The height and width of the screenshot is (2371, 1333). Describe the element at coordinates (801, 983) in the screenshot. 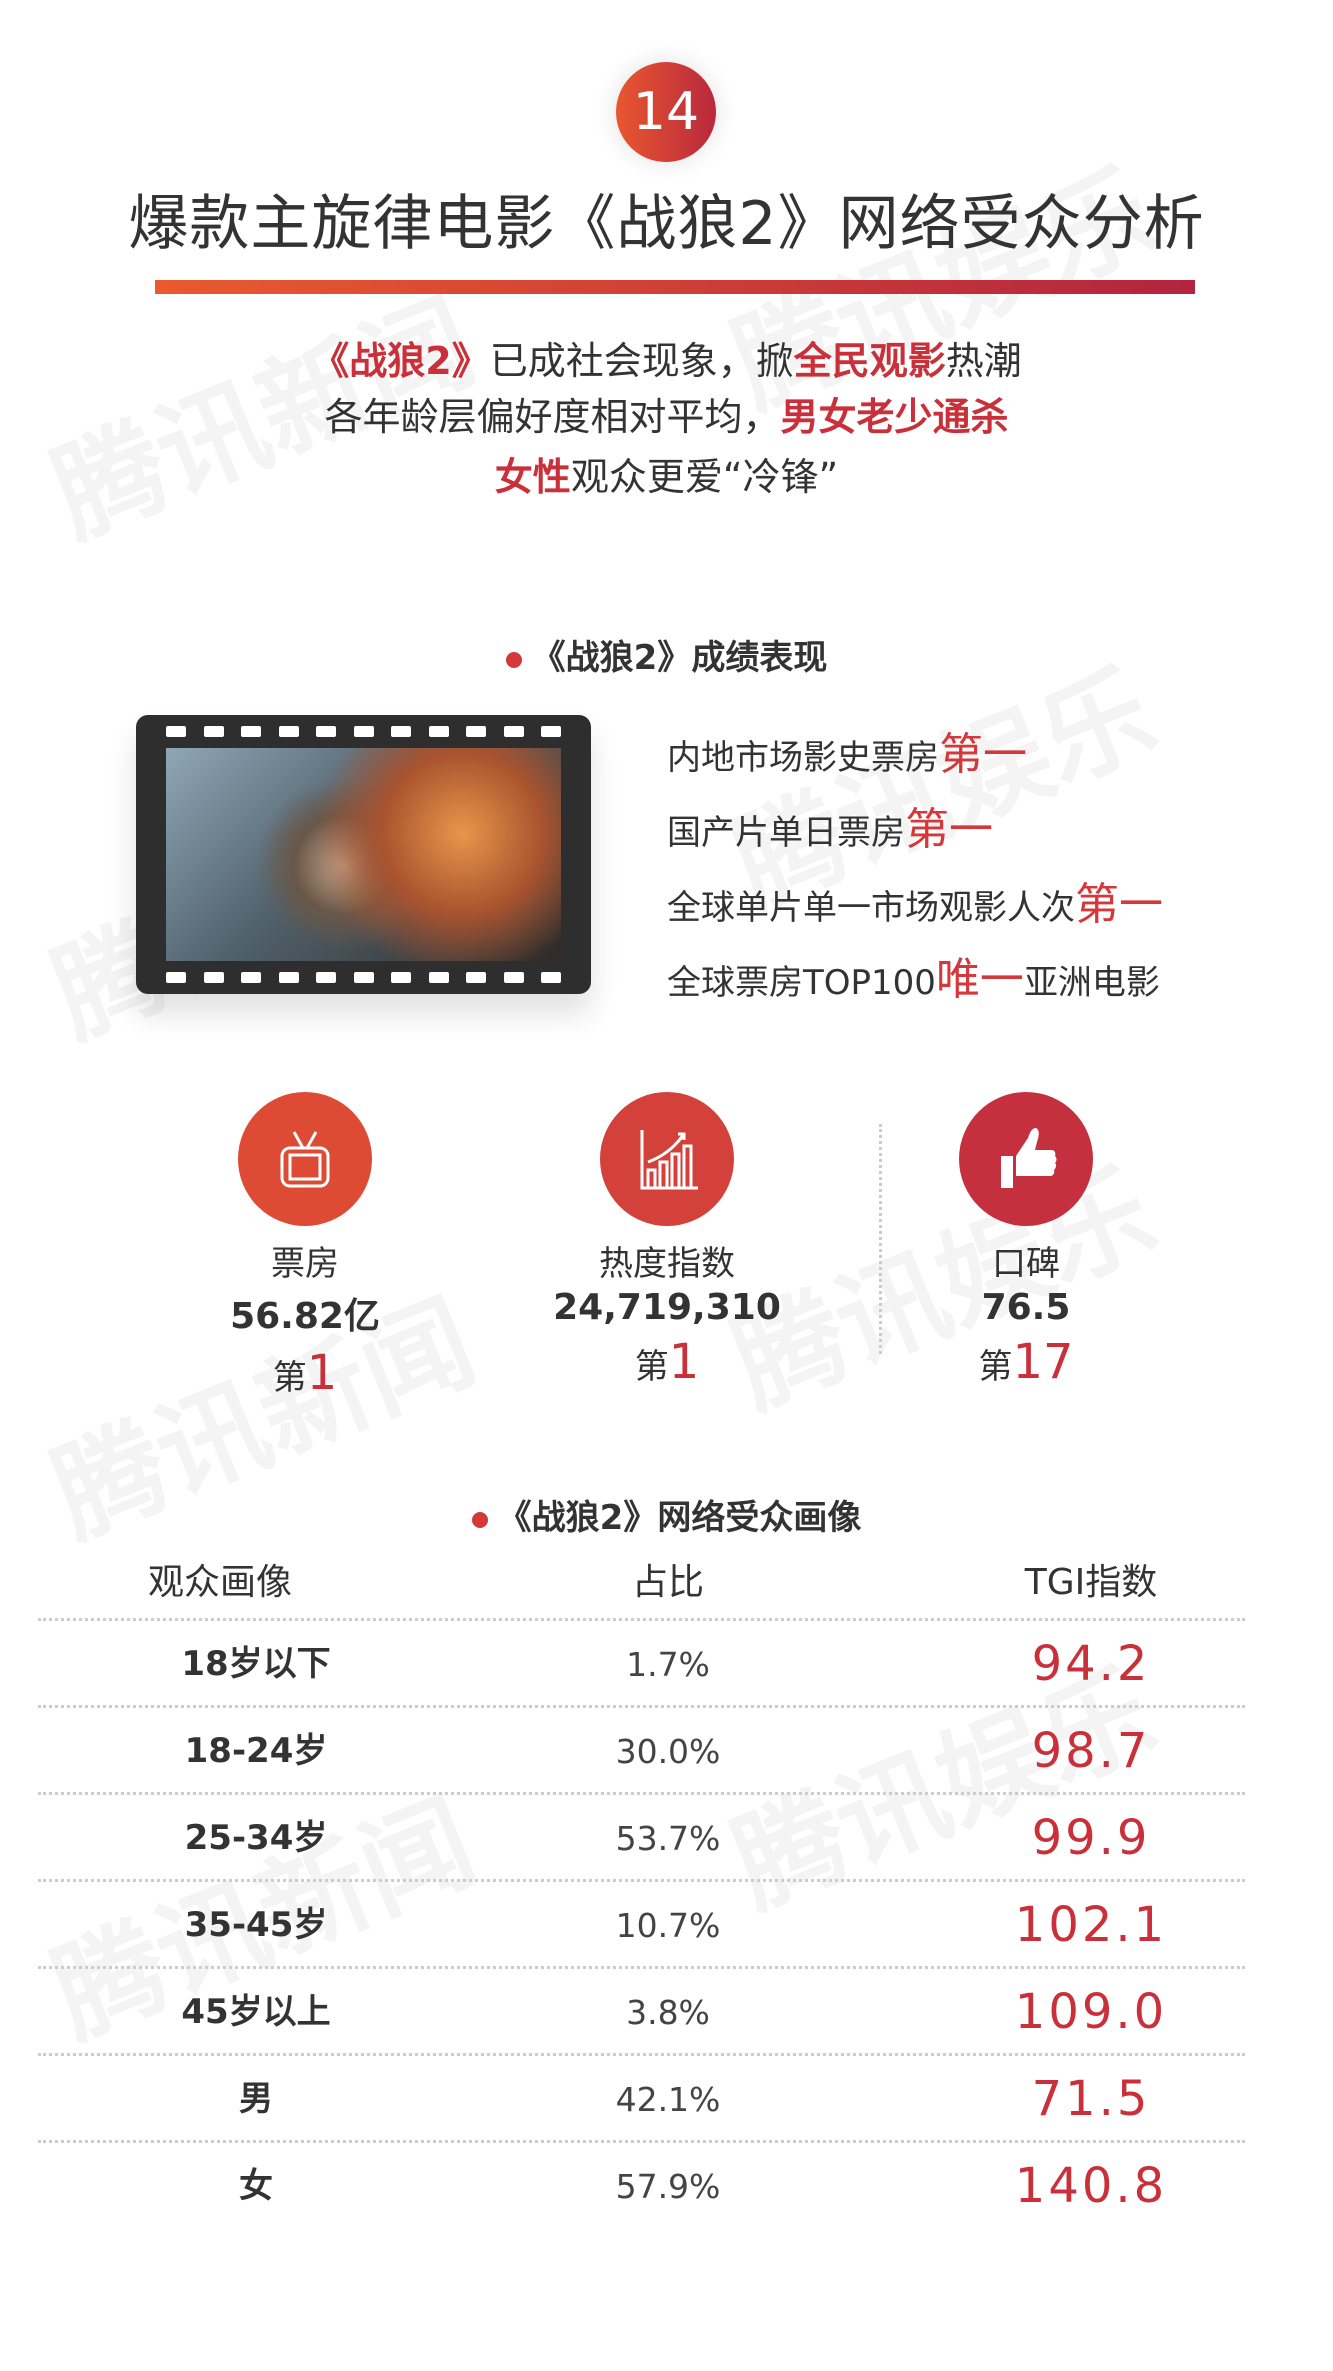

I see `achievement-text: 全球票房TOP100` at that location.